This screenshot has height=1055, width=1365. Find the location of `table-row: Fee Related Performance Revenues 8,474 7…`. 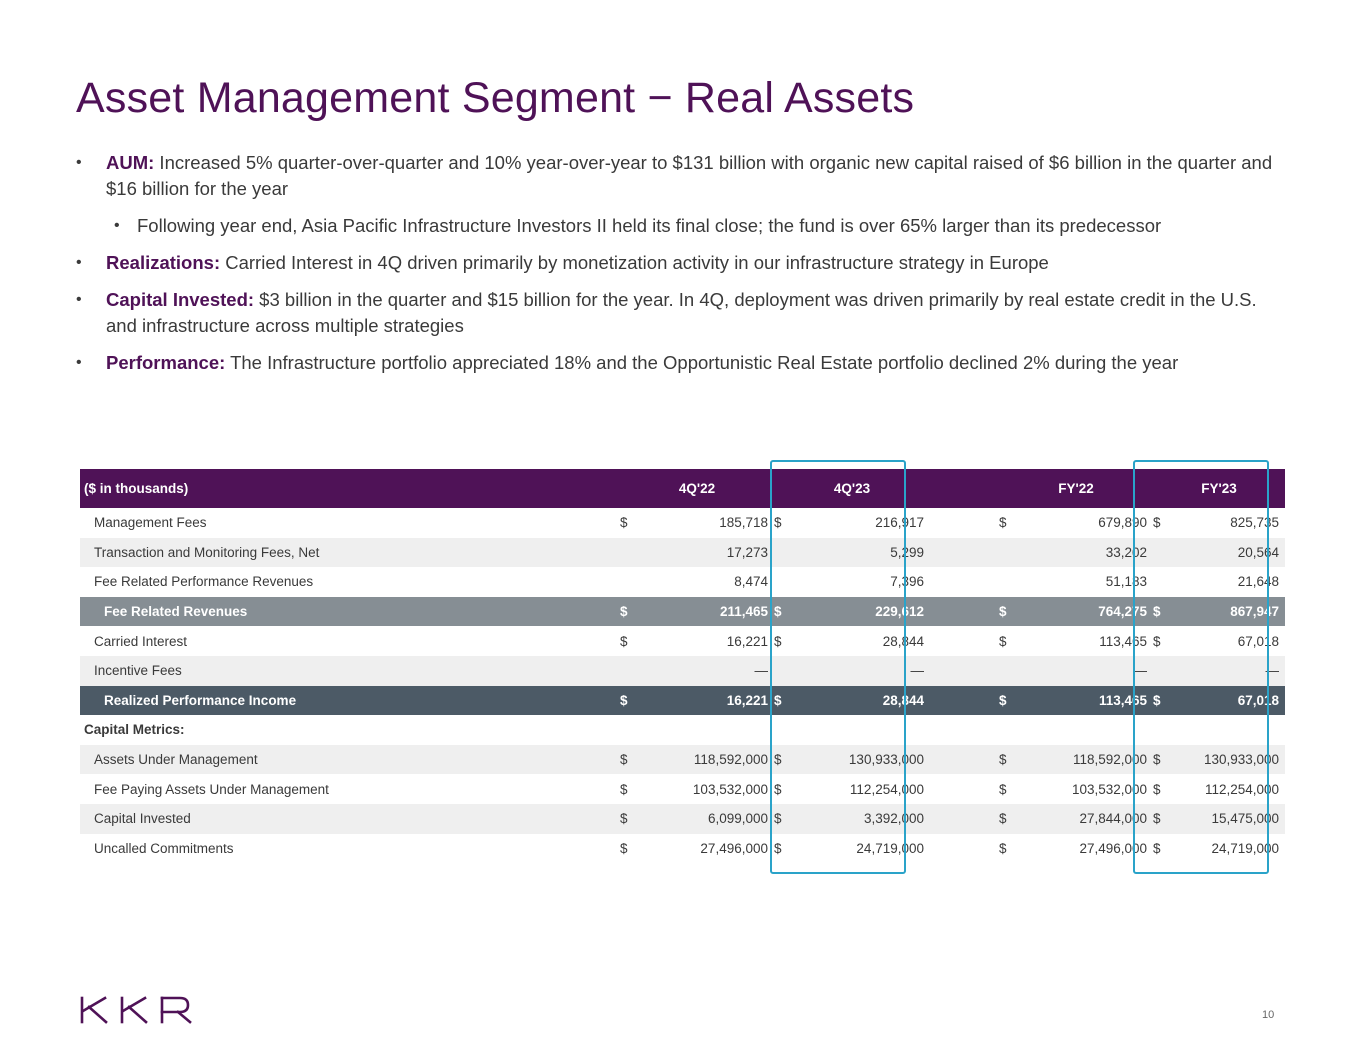

table-row: Fee Related Performance Revenues 8,474 7… is located at coordinates (682, 582).